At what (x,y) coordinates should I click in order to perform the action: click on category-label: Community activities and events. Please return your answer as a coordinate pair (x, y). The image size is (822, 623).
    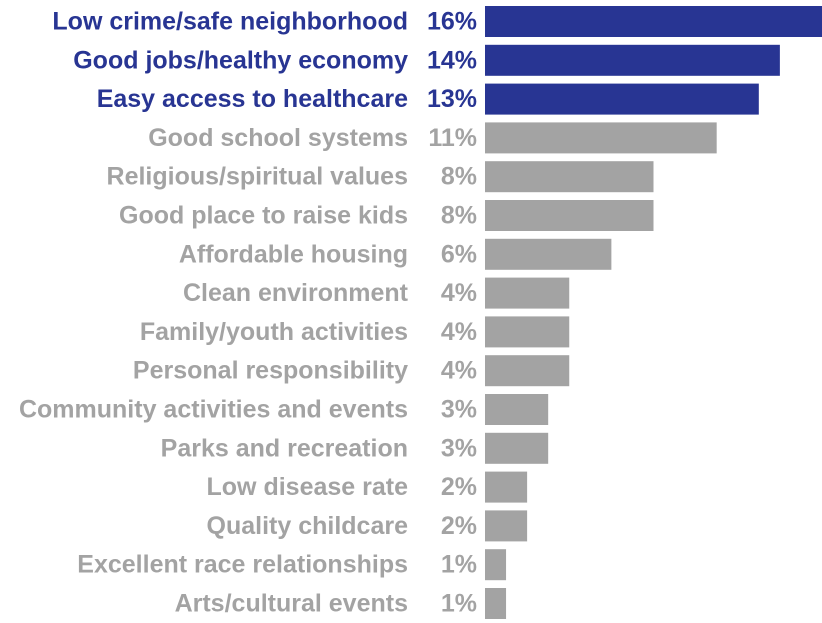
    Looking at the image, I should click on (213, 410).